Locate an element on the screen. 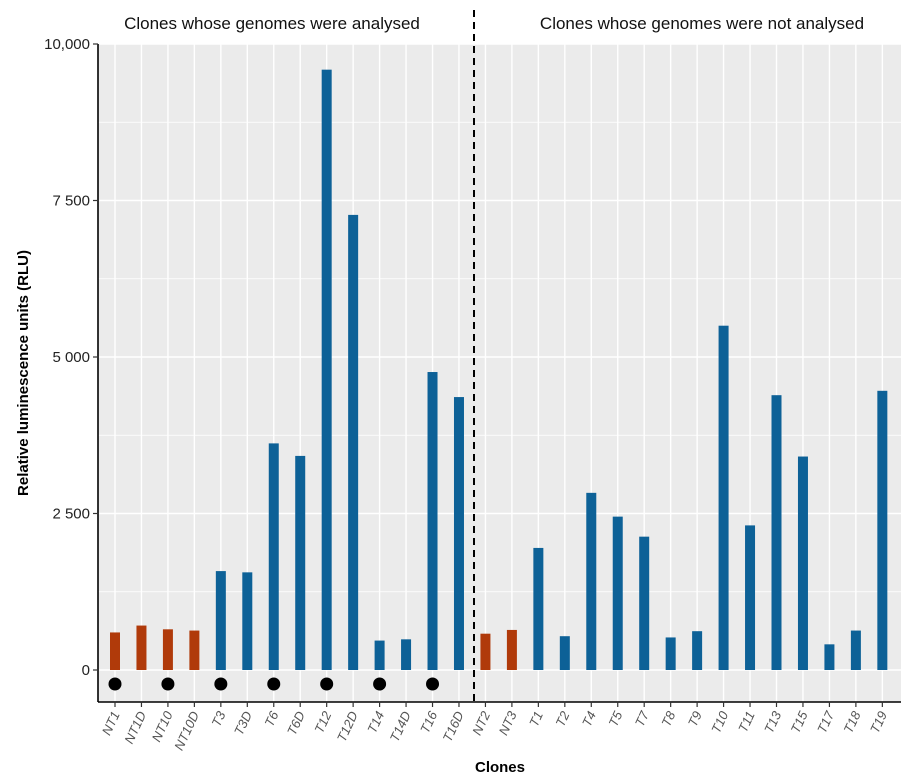 The width and height of the screenshot is (902, 779). x-tick-label: T3 is located at coordinates (219, 718).